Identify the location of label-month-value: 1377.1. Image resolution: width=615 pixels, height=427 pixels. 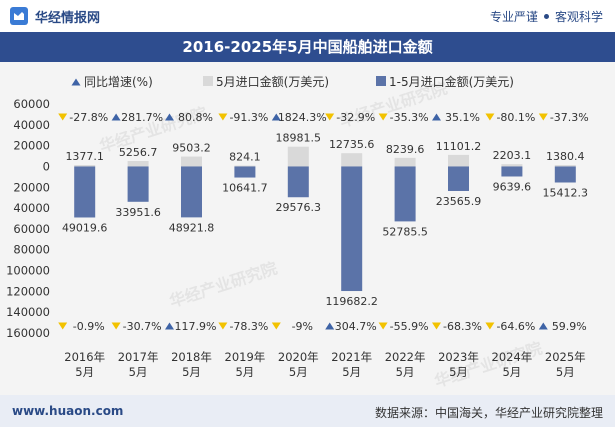
(84, 156).